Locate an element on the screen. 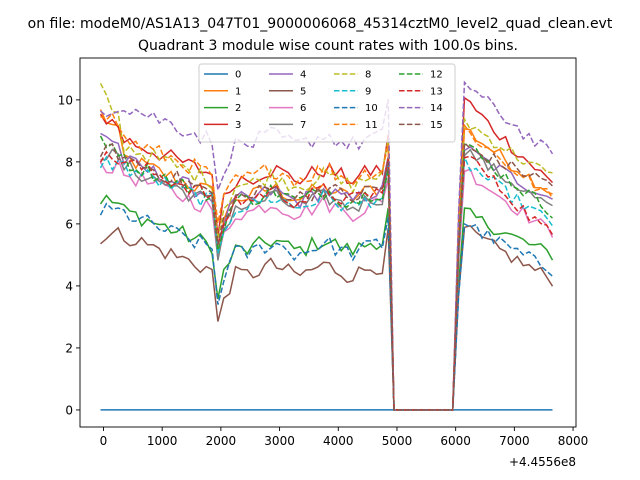 The height and width of the screenshot is (480, 640). legend-label-13: 13 is located at coordinates (436, 91).